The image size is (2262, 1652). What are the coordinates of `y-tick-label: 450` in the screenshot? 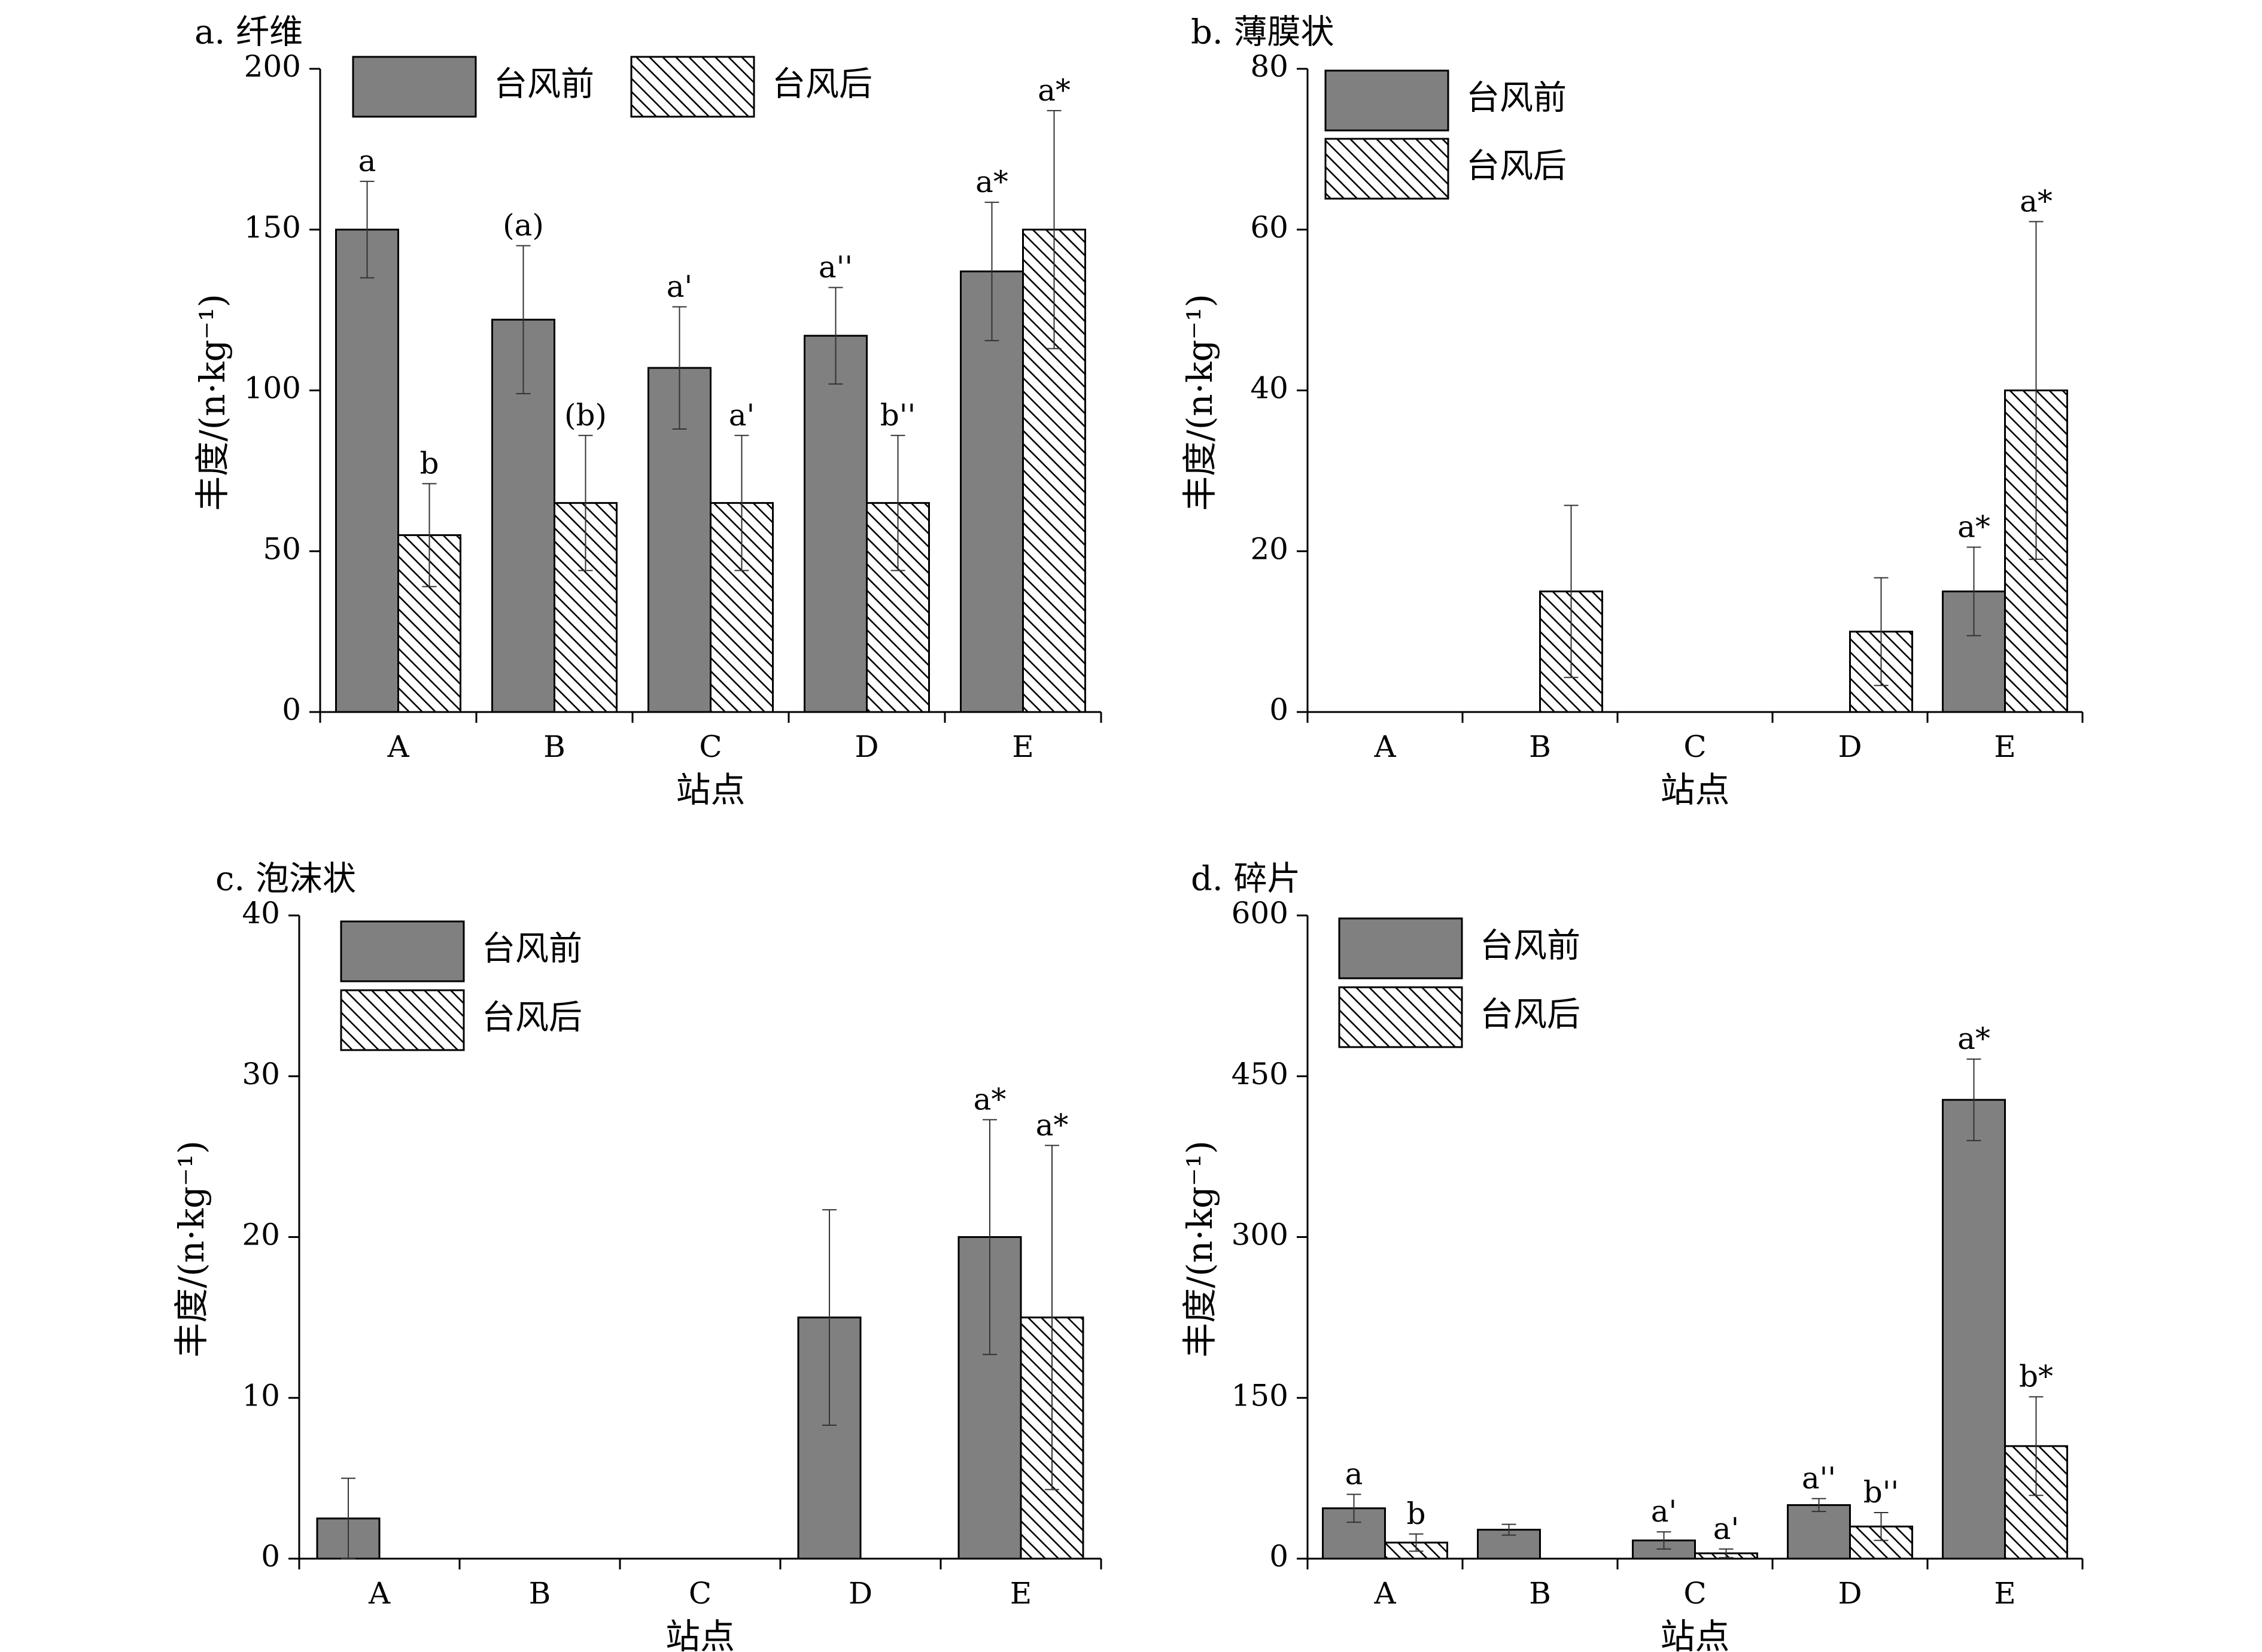 It's located at (1260, 1074).